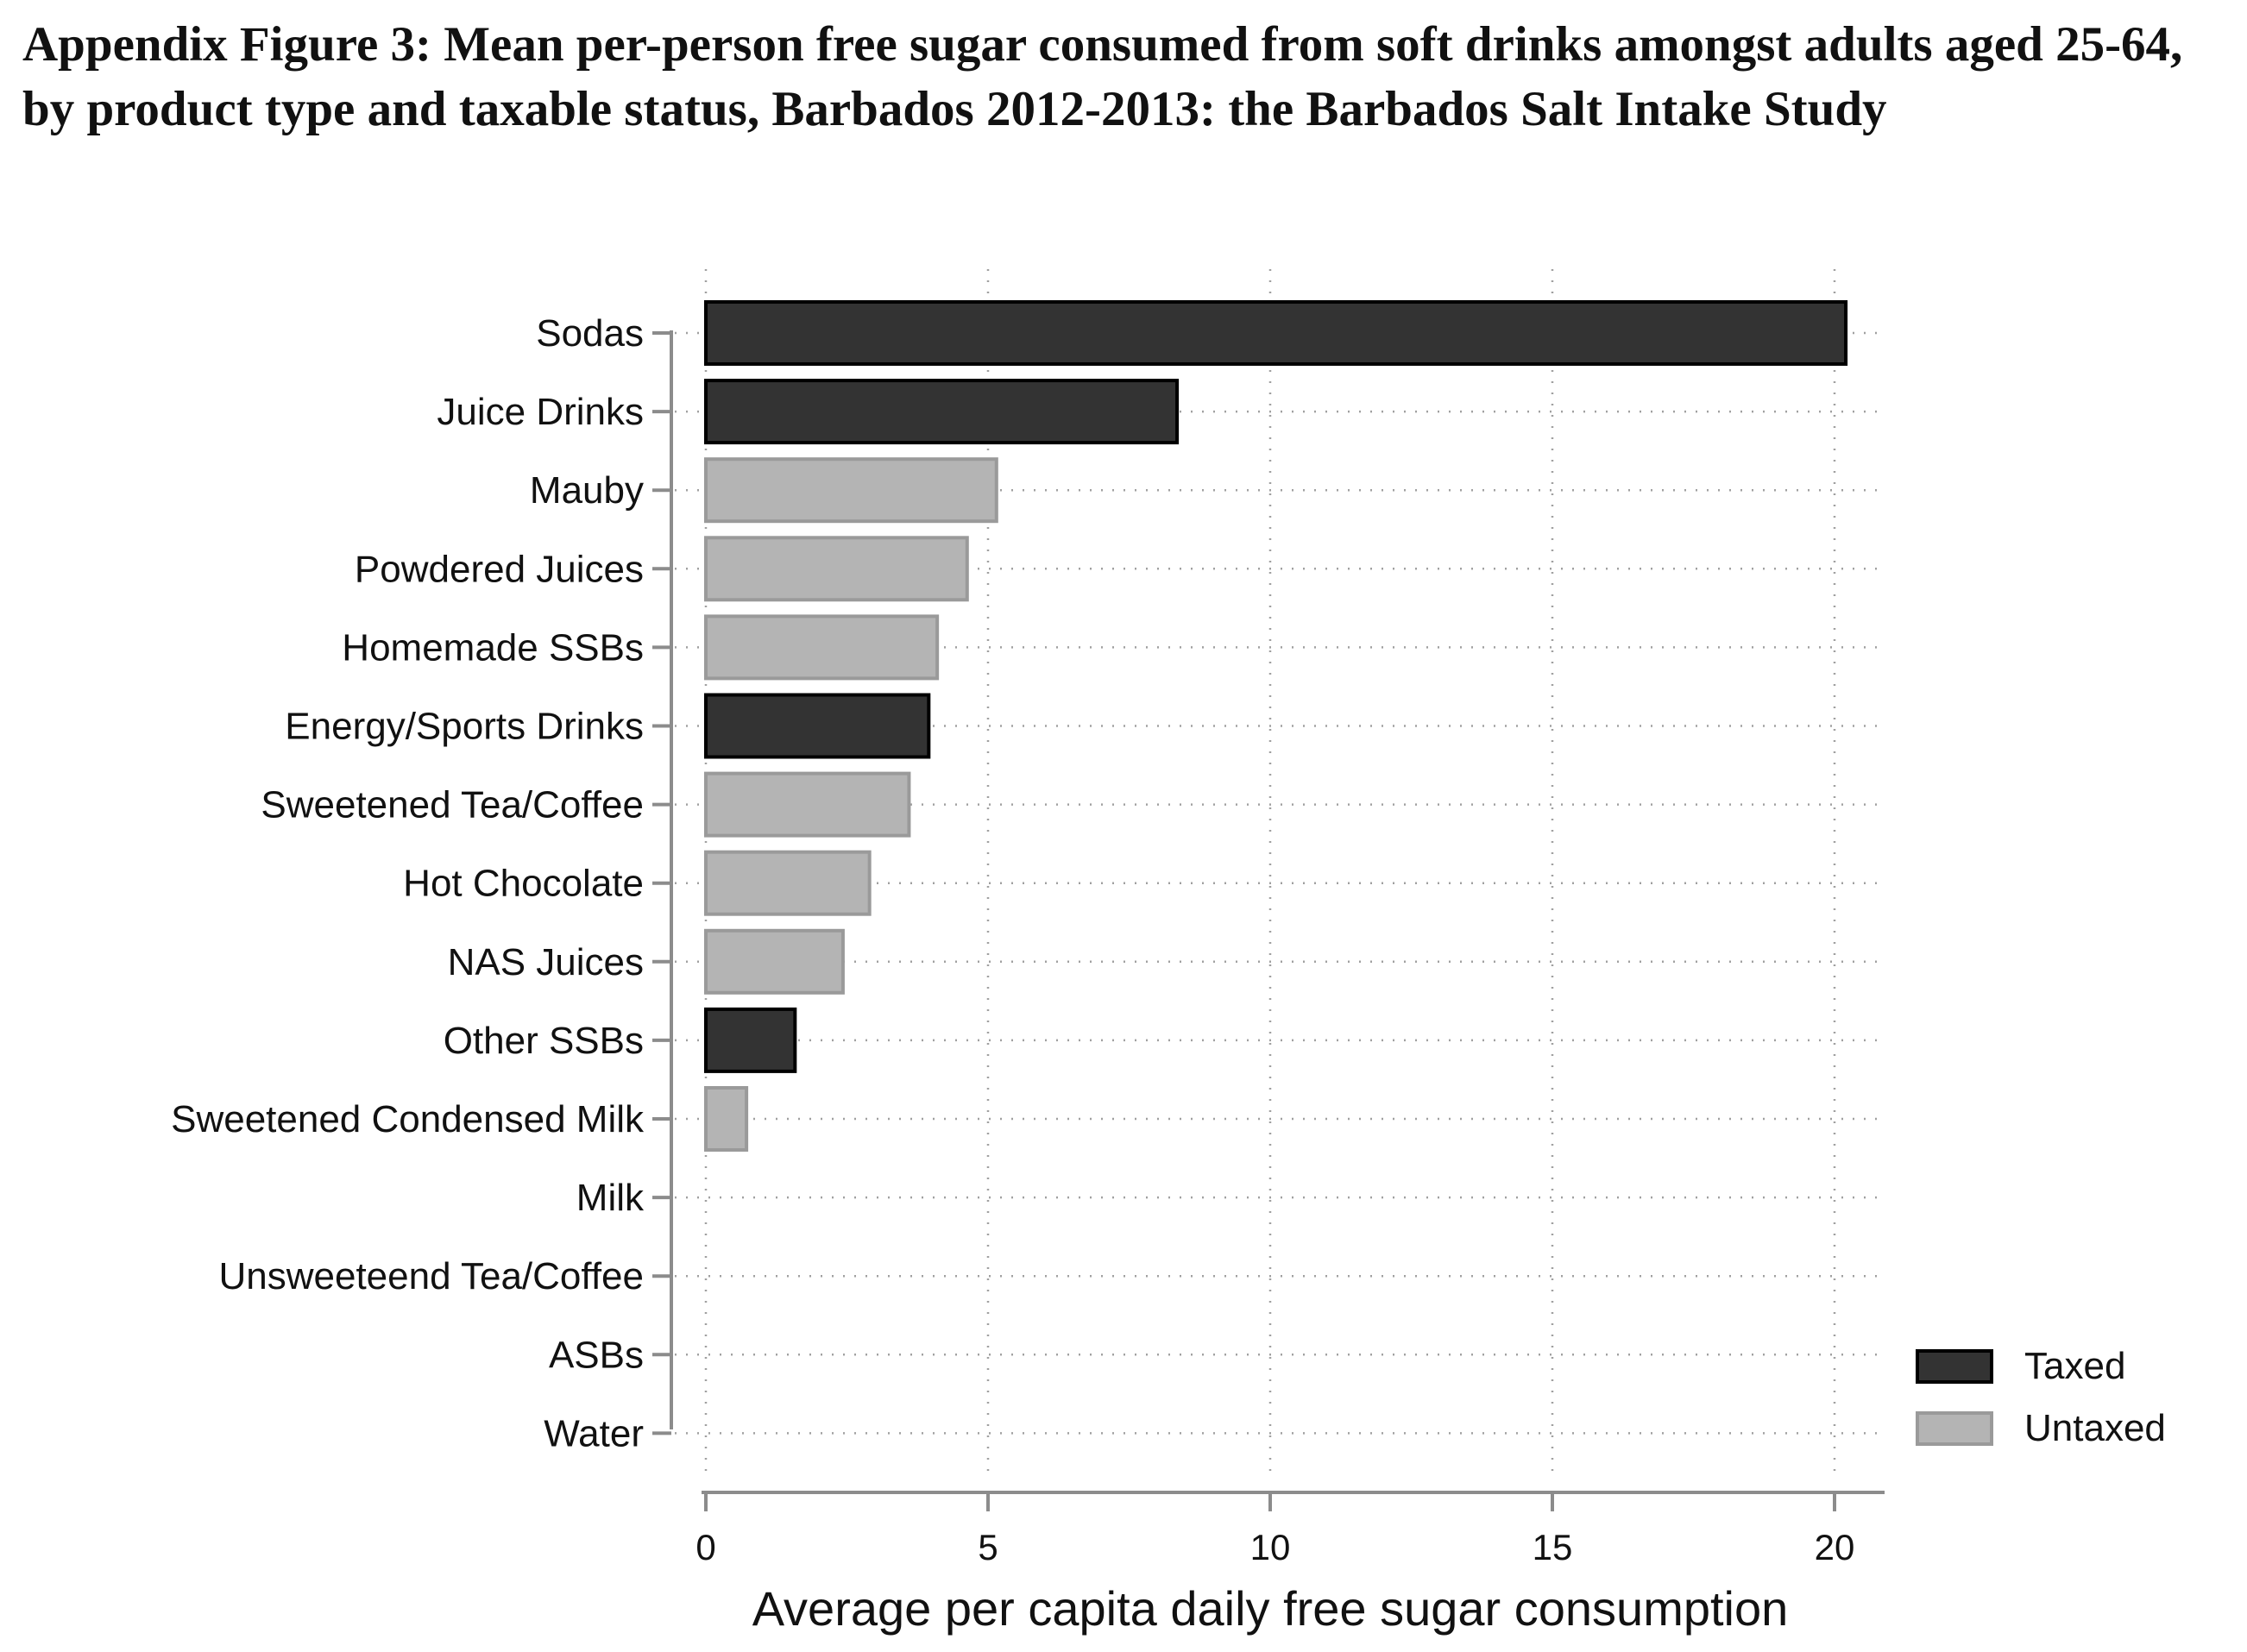 This screenshot has width=2247, height=1652. Describe the element at coordinates (540, 412) in the screenshot. I see `category-label: Juice Drinks` at that location.